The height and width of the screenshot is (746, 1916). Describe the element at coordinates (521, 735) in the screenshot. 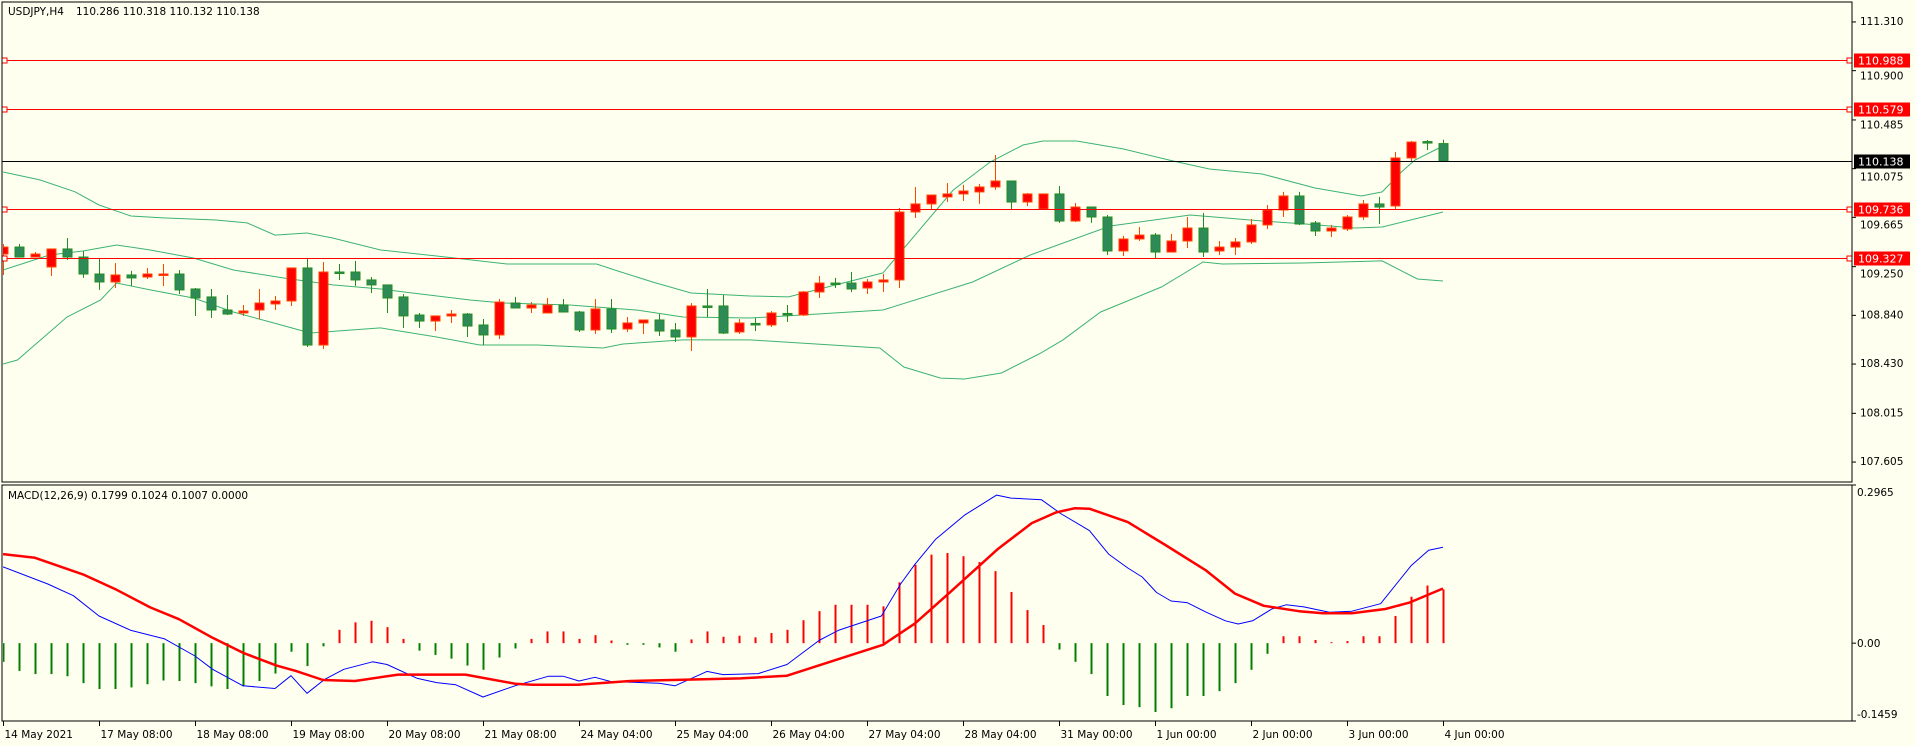

I see `time-axis-label: 21 May 08:00` at that location.